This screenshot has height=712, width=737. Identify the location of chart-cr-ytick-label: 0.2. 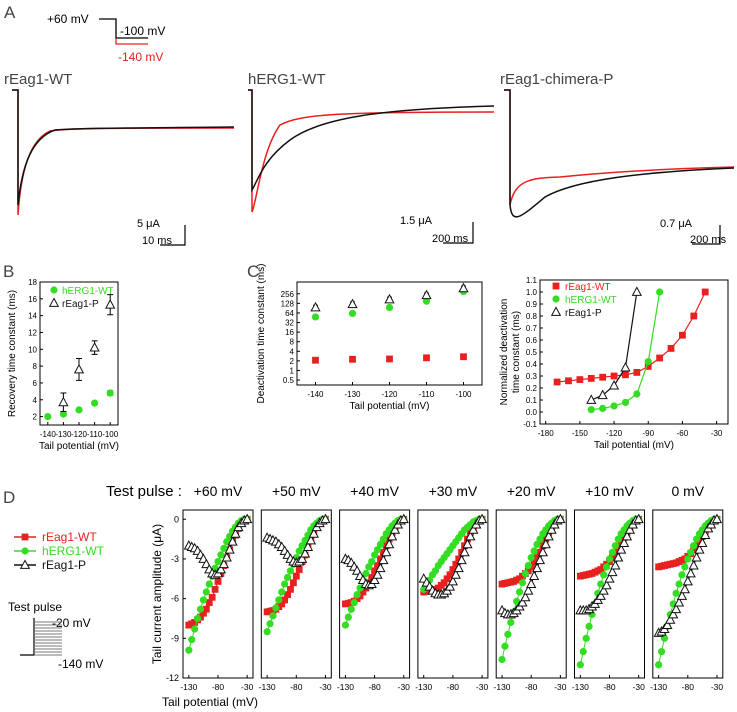
(532, 388).